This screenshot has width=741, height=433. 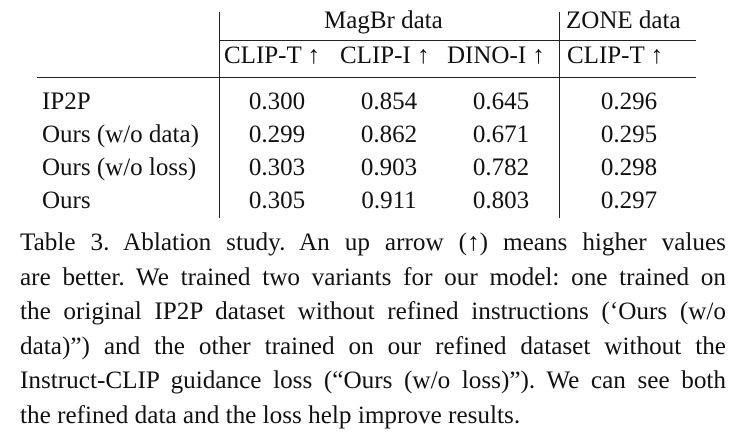 What do you see at coordinates (623, 21) in the screenshot?
I see `group-header-zone: ZONE data` at bounding box center [623, 21].